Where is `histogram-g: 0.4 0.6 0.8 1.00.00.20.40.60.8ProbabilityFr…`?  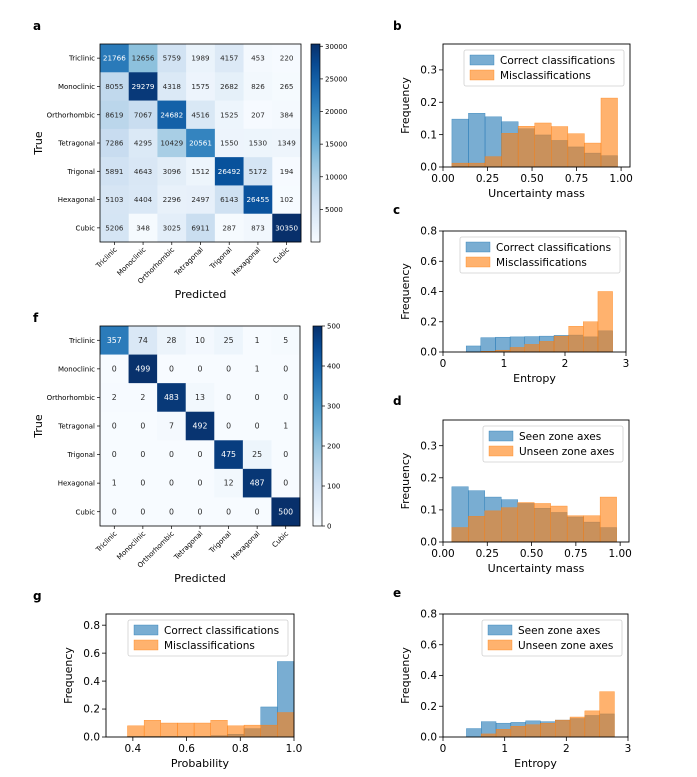 histogram-g: 0.4 0.6 0.8 1.00.00.20.40.60.8ProbabilityFr… is located at coordinates (182, 691).